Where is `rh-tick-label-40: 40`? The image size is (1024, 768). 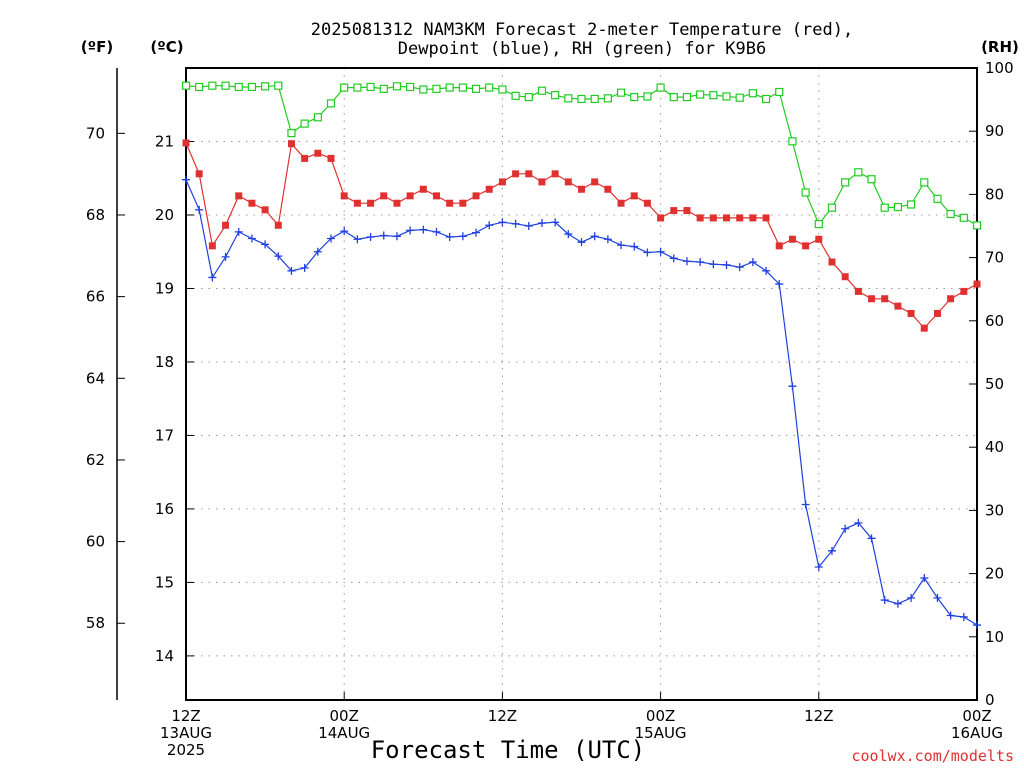 rh-tick-label-40: 40 is located at coordinates (994, 447).